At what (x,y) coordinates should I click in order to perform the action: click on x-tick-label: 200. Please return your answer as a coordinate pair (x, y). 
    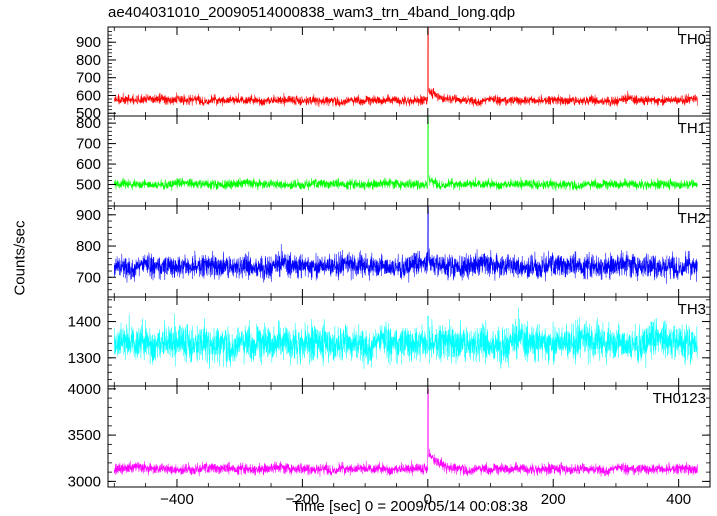
    Looking at the image, I should click on (553, 499).